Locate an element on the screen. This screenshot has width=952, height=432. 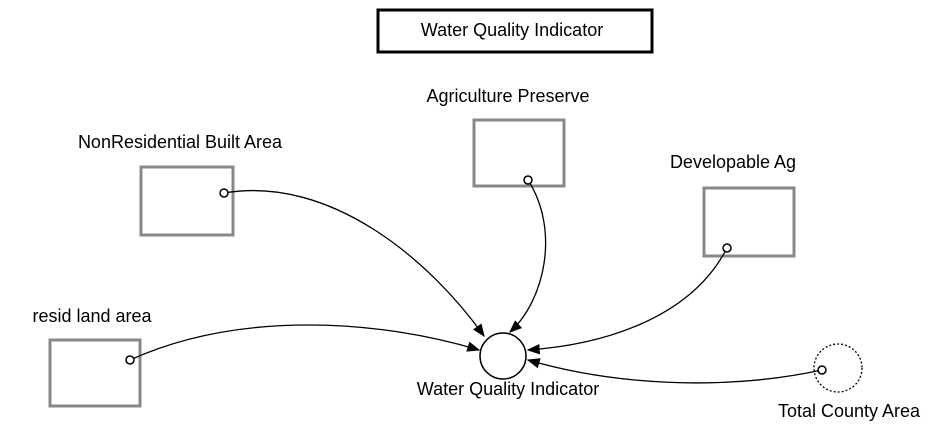
node-label: NonResidential Built Area is located at coordinates (180, 142).